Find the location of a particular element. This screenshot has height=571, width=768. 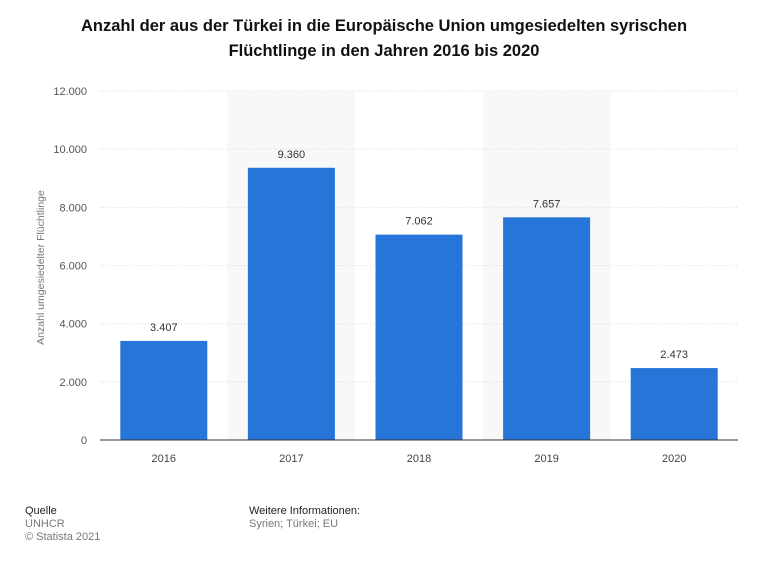

x-tick-label: 2017 is located at coordinates (291, 459).